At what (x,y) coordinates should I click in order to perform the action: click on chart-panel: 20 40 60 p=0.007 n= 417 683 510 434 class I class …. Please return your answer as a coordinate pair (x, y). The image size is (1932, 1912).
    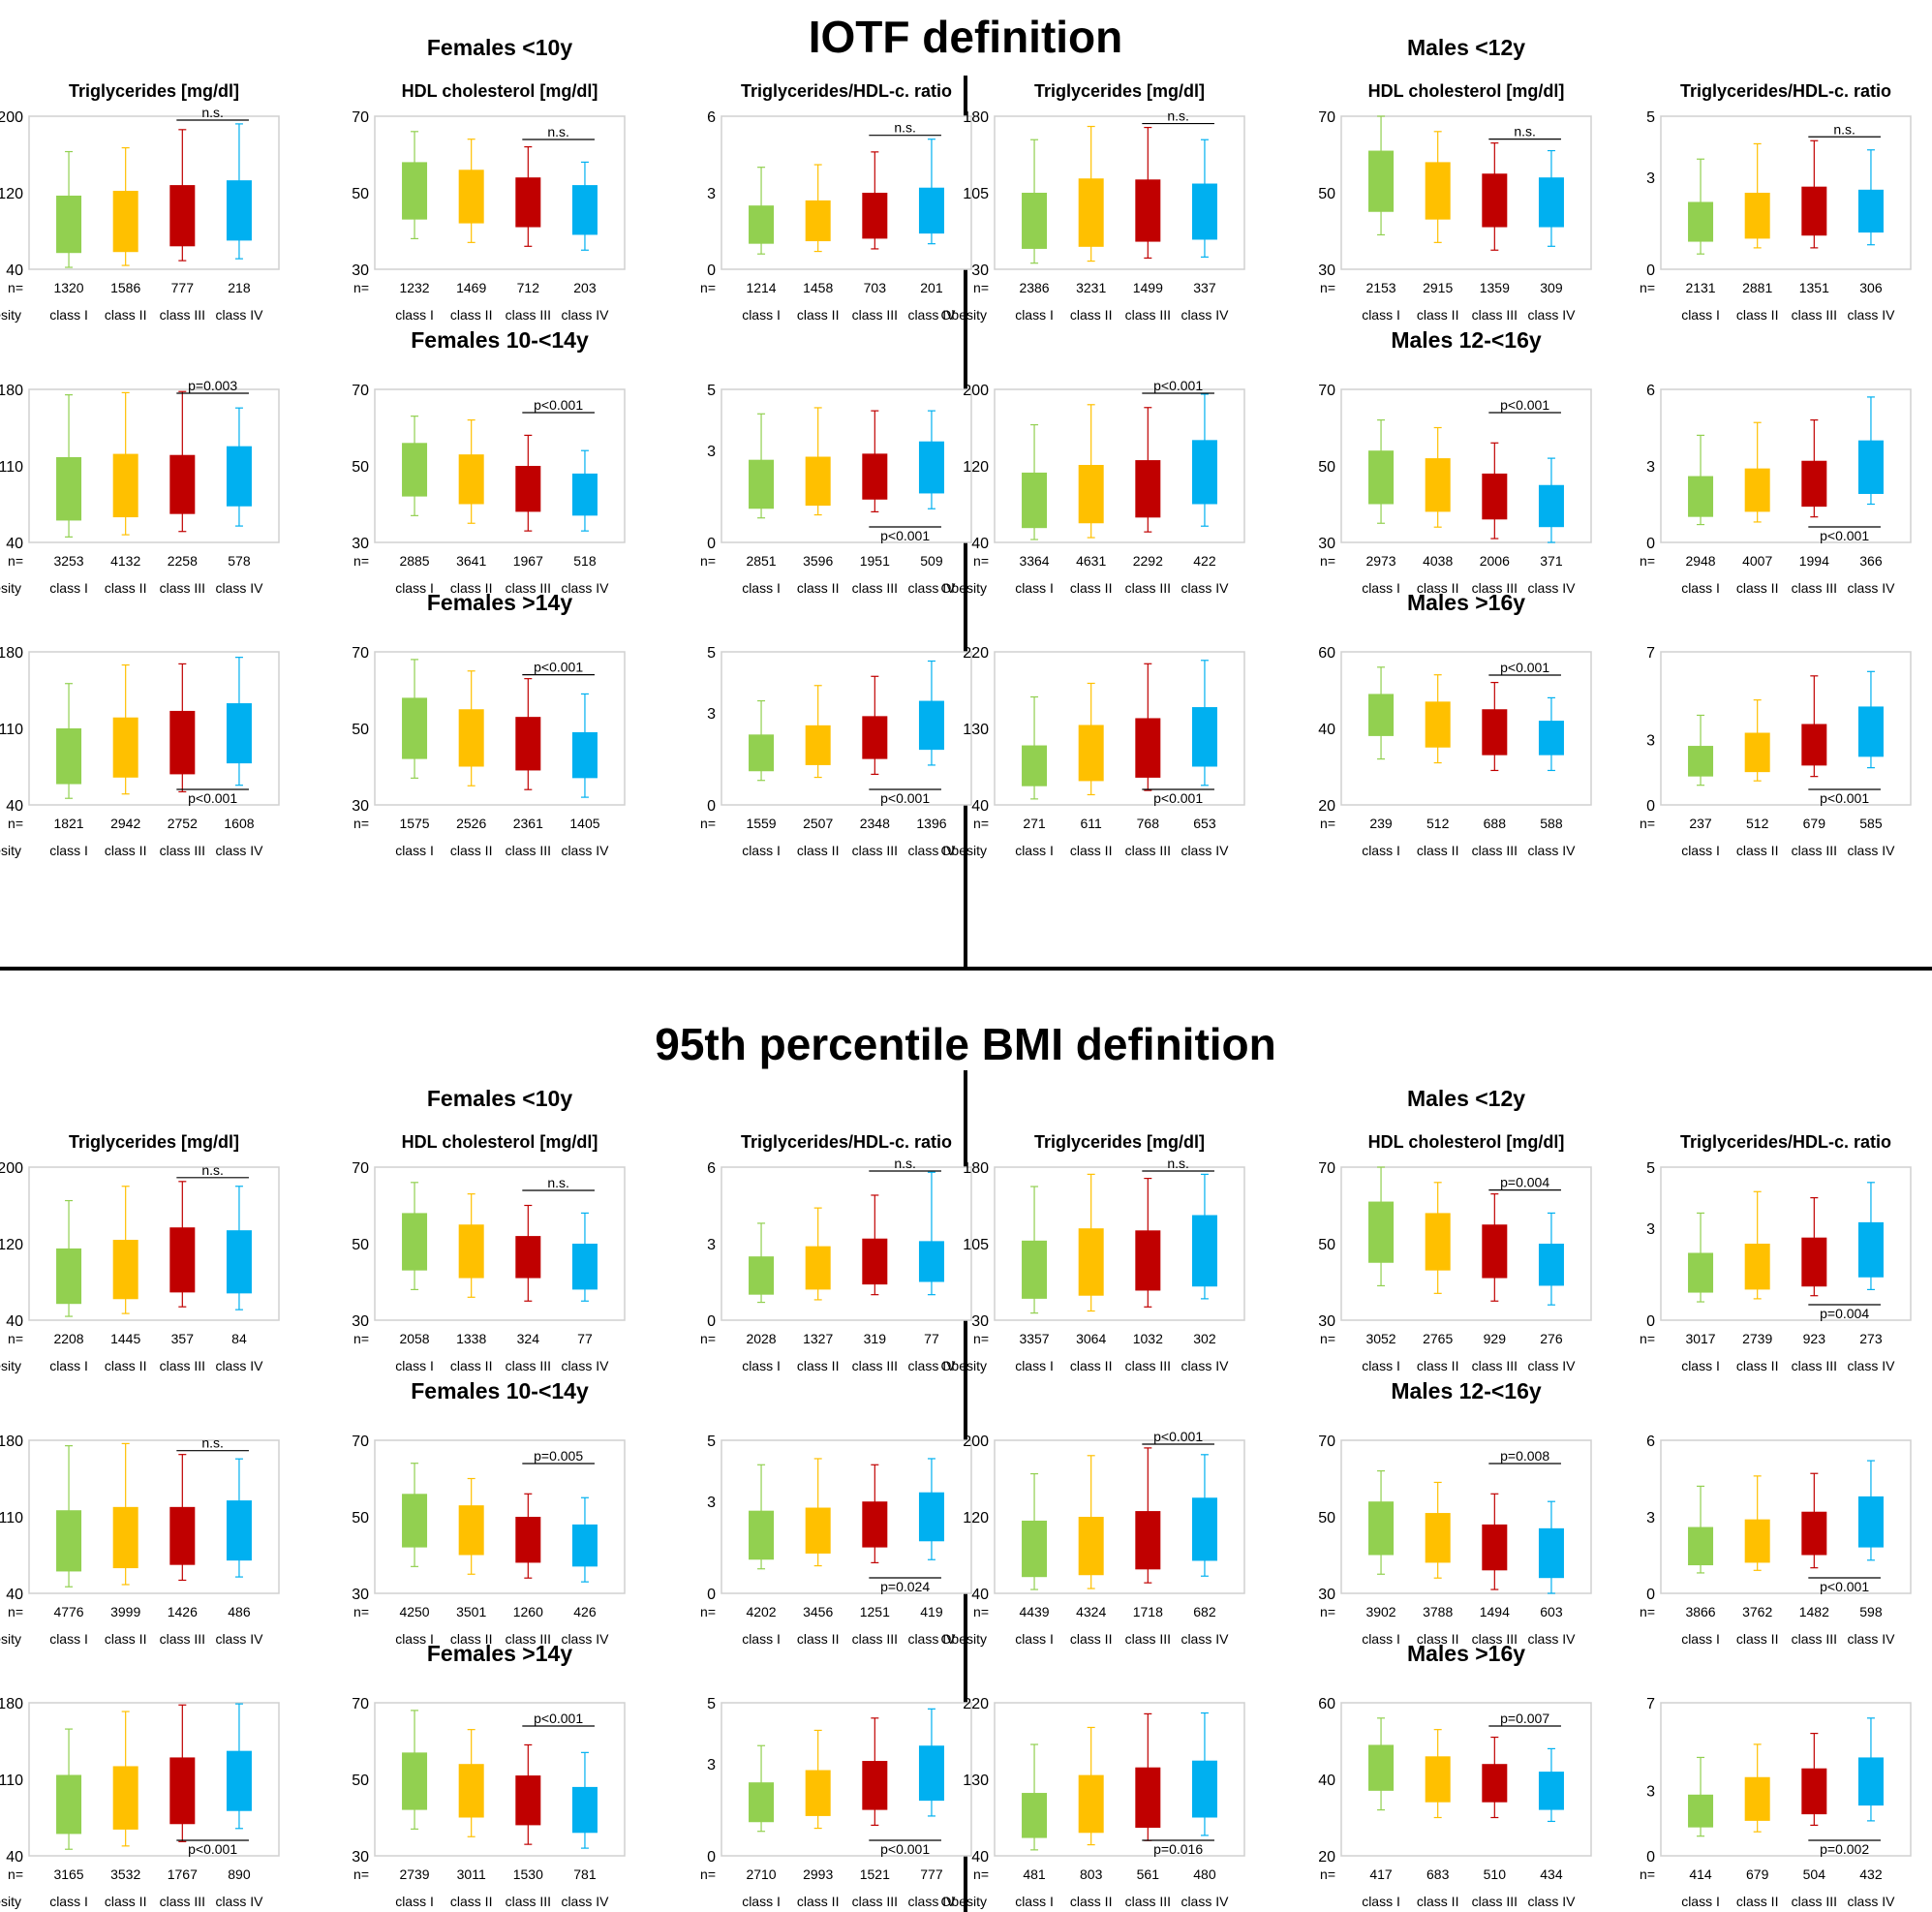
    Looking at the image, I should click on (1455, 1802).